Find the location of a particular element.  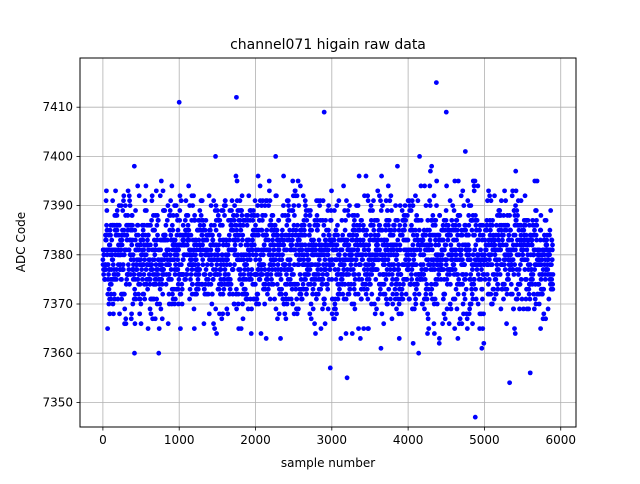

y-axis-ticks: 7350 7360 7370 7380 7390 7400 7410 is located at coordinates (61, 254).